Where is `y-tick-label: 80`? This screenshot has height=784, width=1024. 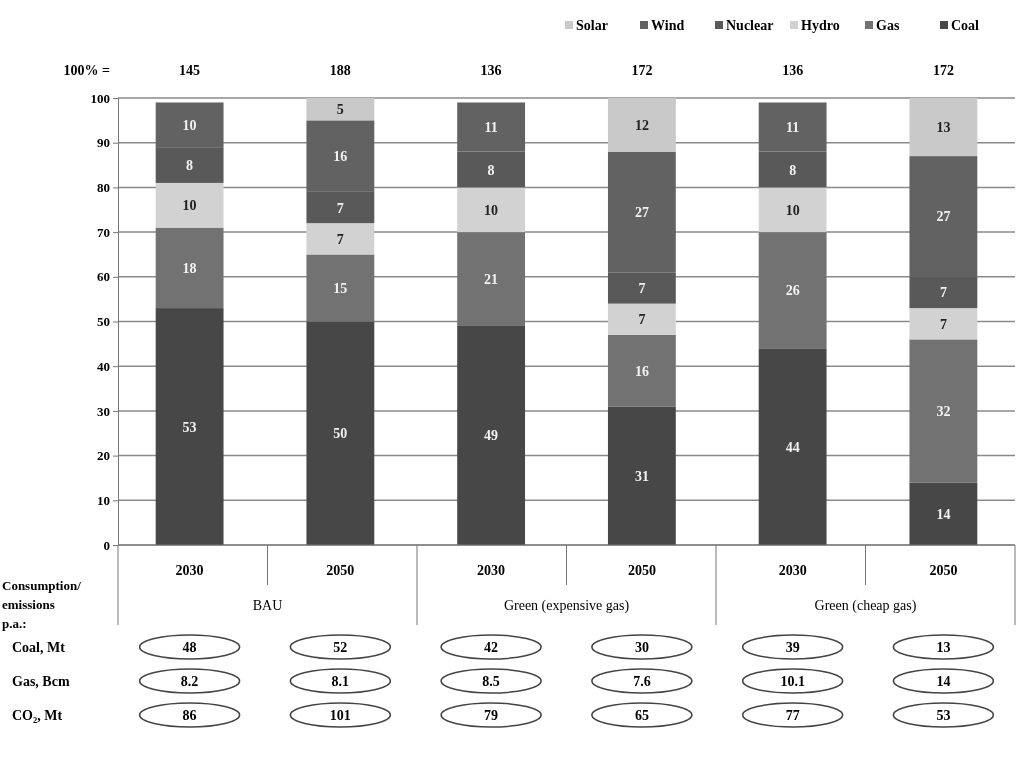 y-tick-label: 80 is located at coordinates (103, 188).